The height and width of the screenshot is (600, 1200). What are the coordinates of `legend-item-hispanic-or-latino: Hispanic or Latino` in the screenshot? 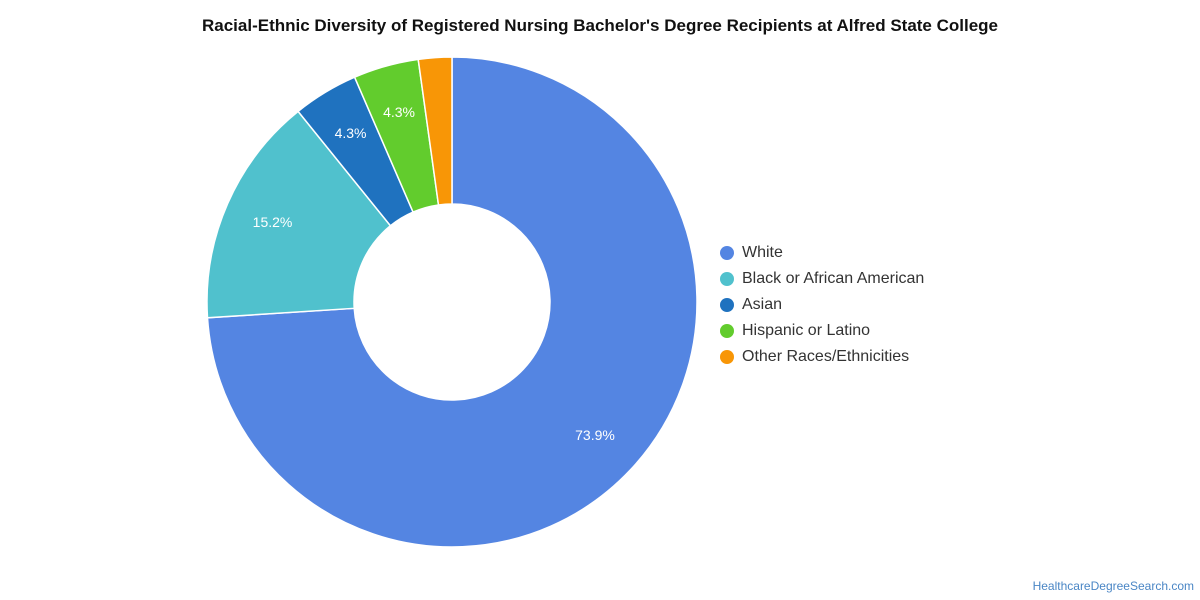 It's located at (822, 331).